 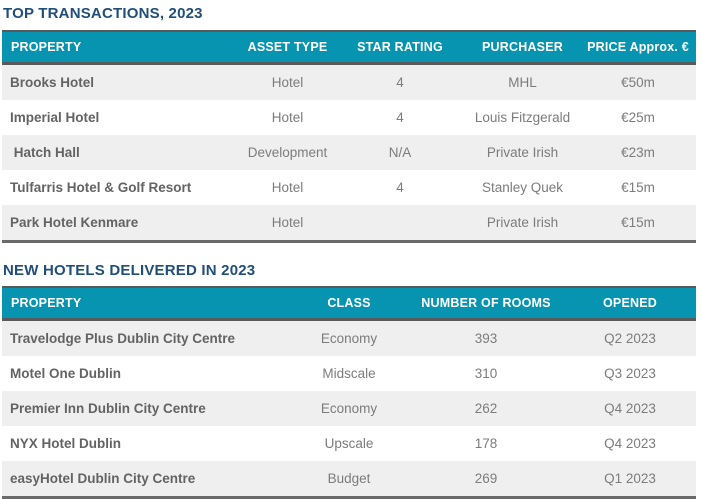 What do you see at coordinates (630, 373) in the screenshot?
I see `table-cell: Q3 2023` at bounding box center [630, 373].